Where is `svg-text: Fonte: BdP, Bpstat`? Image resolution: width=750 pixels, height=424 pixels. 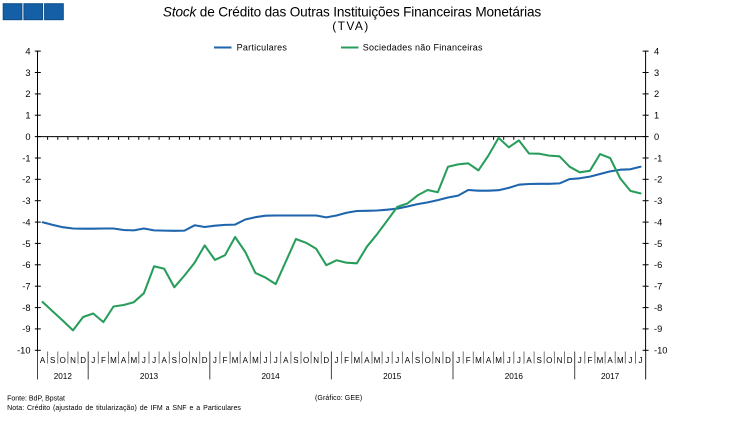 svg-text: Fonte: BdP, Bpstat is located at coordinates (36, 398).